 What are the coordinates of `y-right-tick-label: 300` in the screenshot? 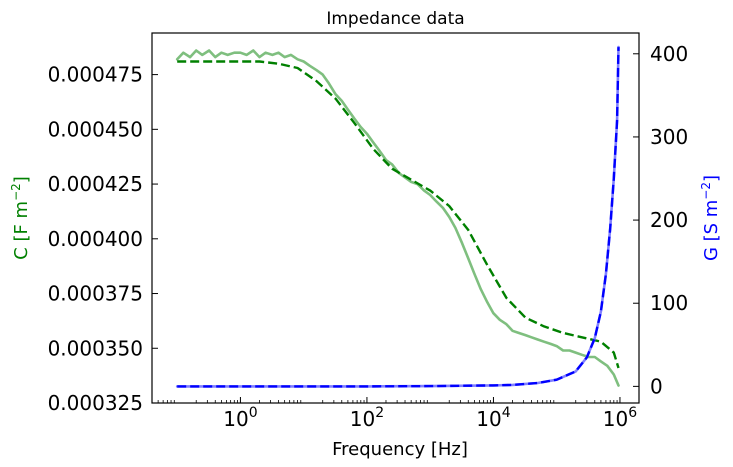 It's located at (669, 137).